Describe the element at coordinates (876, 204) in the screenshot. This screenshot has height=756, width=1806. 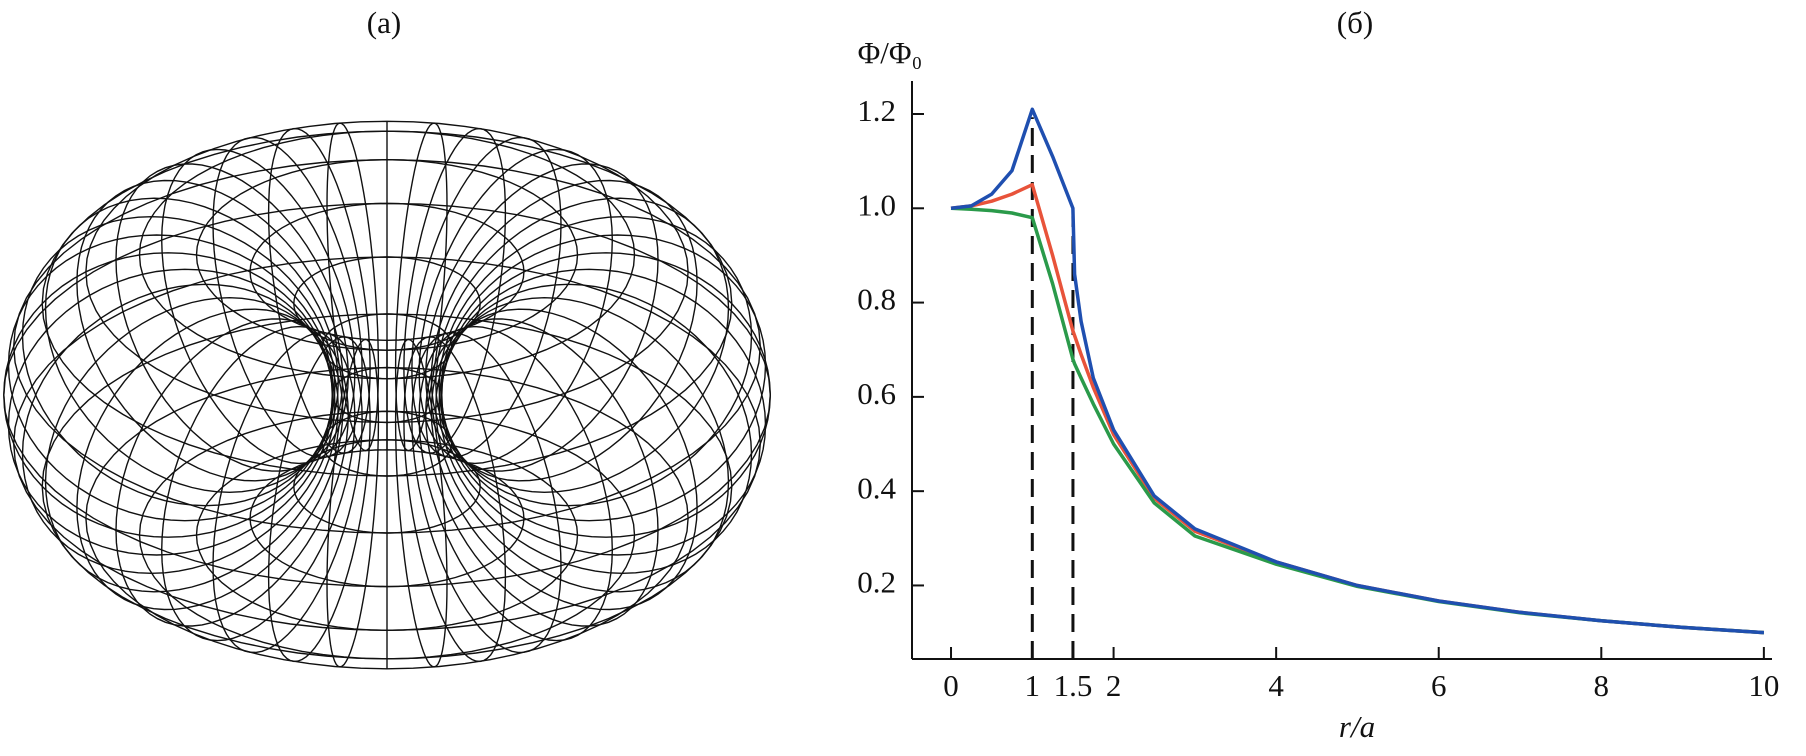
I see `y-tick-label: 1.0` at that location.